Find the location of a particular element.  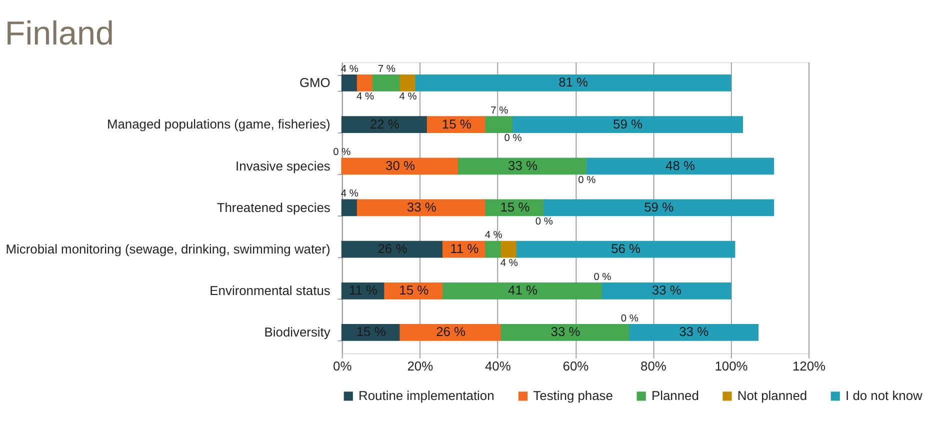

y-tick-label: Biodiversity is located at coordinates (297, 332).